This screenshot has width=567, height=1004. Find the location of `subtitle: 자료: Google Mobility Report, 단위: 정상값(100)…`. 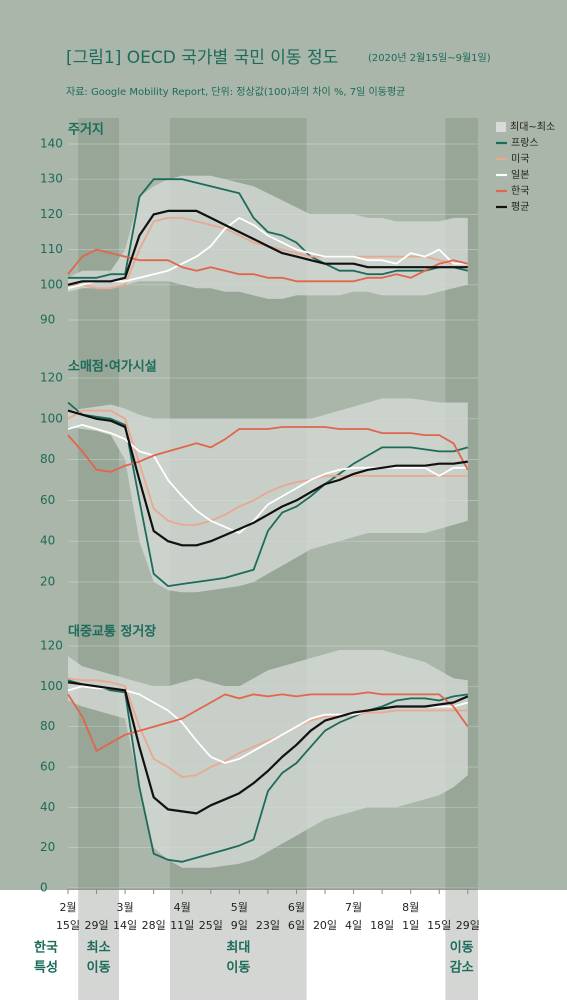

subtitle: 자료: Google Mobility Report, 단위: 정상값(100)… is located at coordinates (235, 91).